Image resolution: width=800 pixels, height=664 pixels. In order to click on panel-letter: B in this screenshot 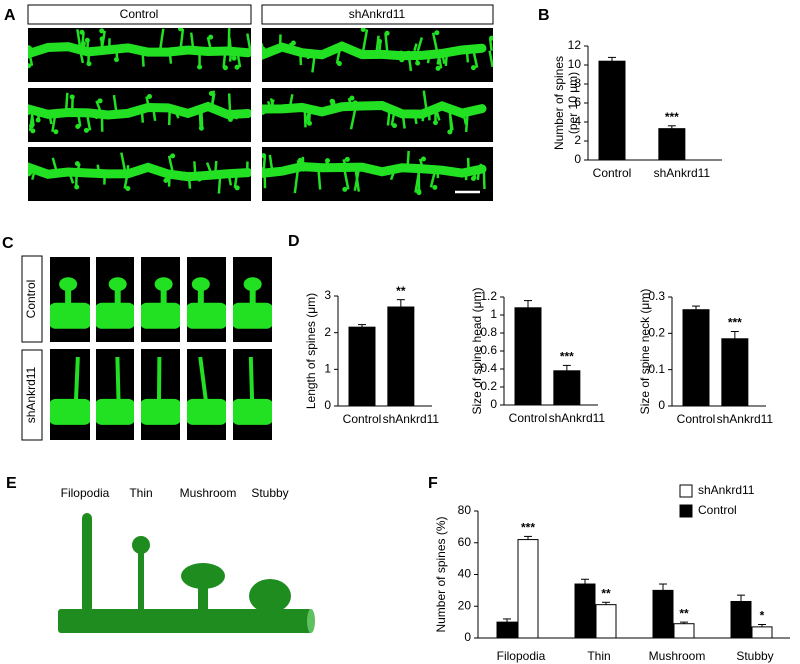, I will do `click(544, 15)`.